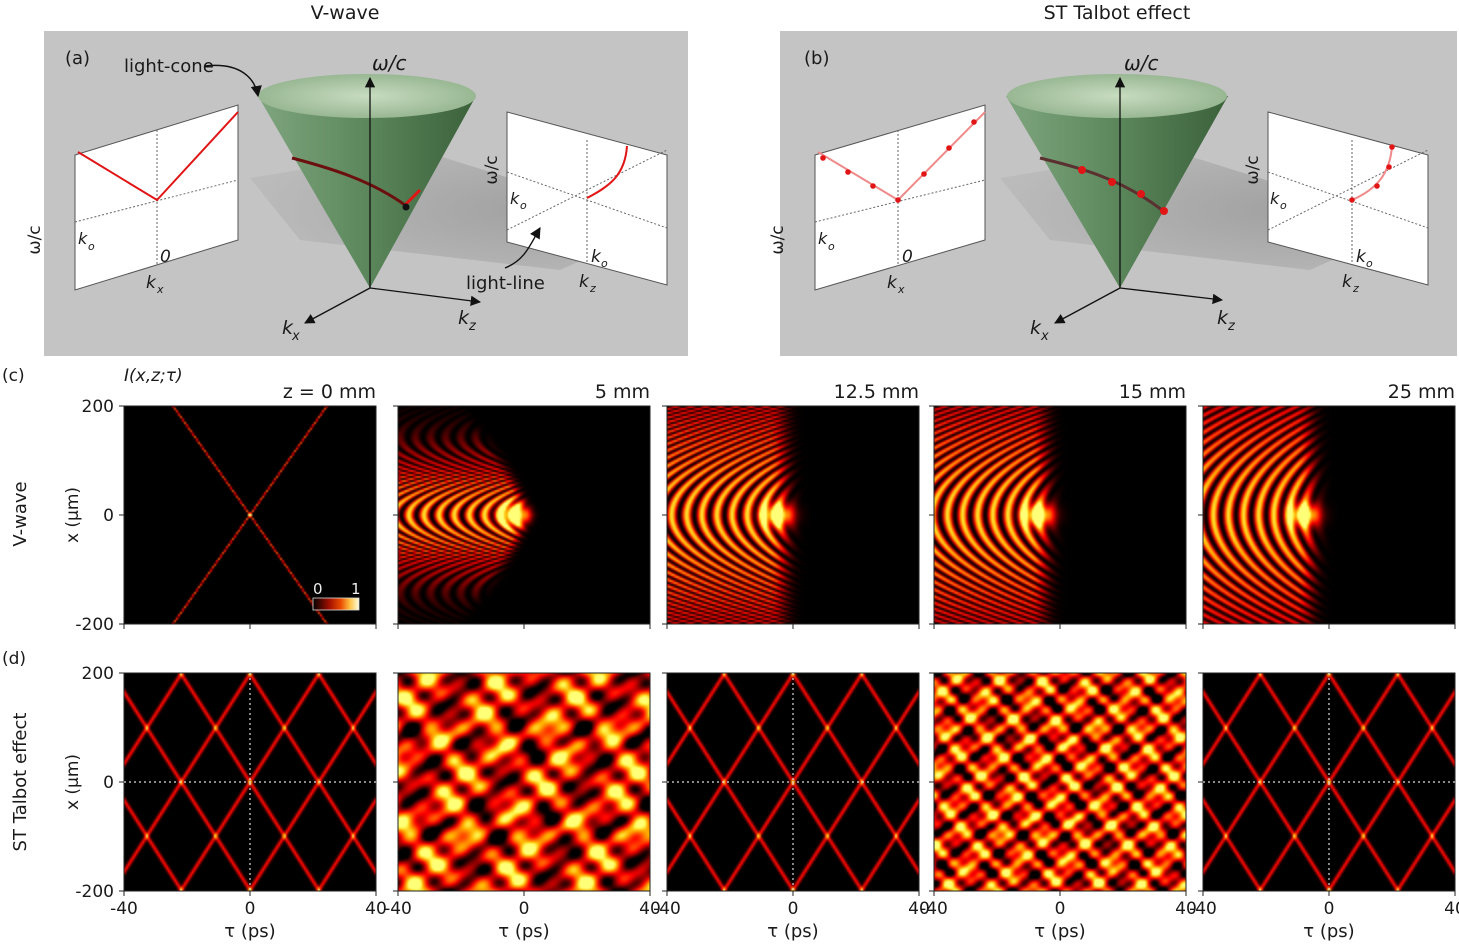 This screenshot has width=1459, height=948. Describe the element at coordinates (1355, 288) in the screenshot. I see `right-plane-b-xlabel-sub: z` at that location.